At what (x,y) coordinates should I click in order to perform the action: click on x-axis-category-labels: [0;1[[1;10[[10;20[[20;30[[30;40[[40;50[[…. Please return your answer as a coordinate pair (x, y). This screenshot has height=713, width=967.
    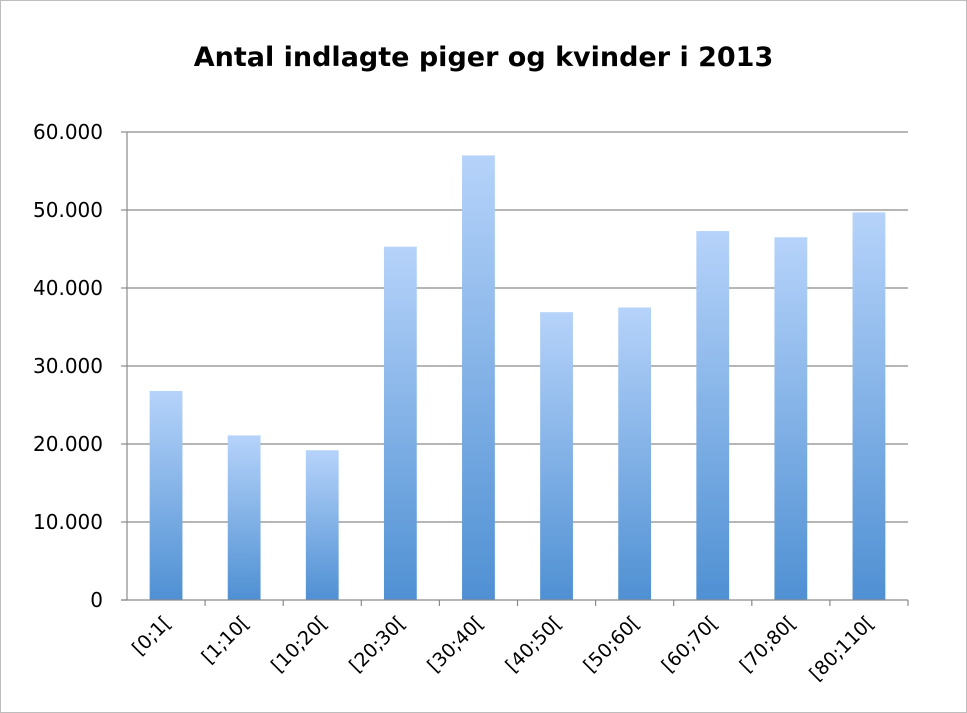
    Looking at the image, I should click on (503, 648).